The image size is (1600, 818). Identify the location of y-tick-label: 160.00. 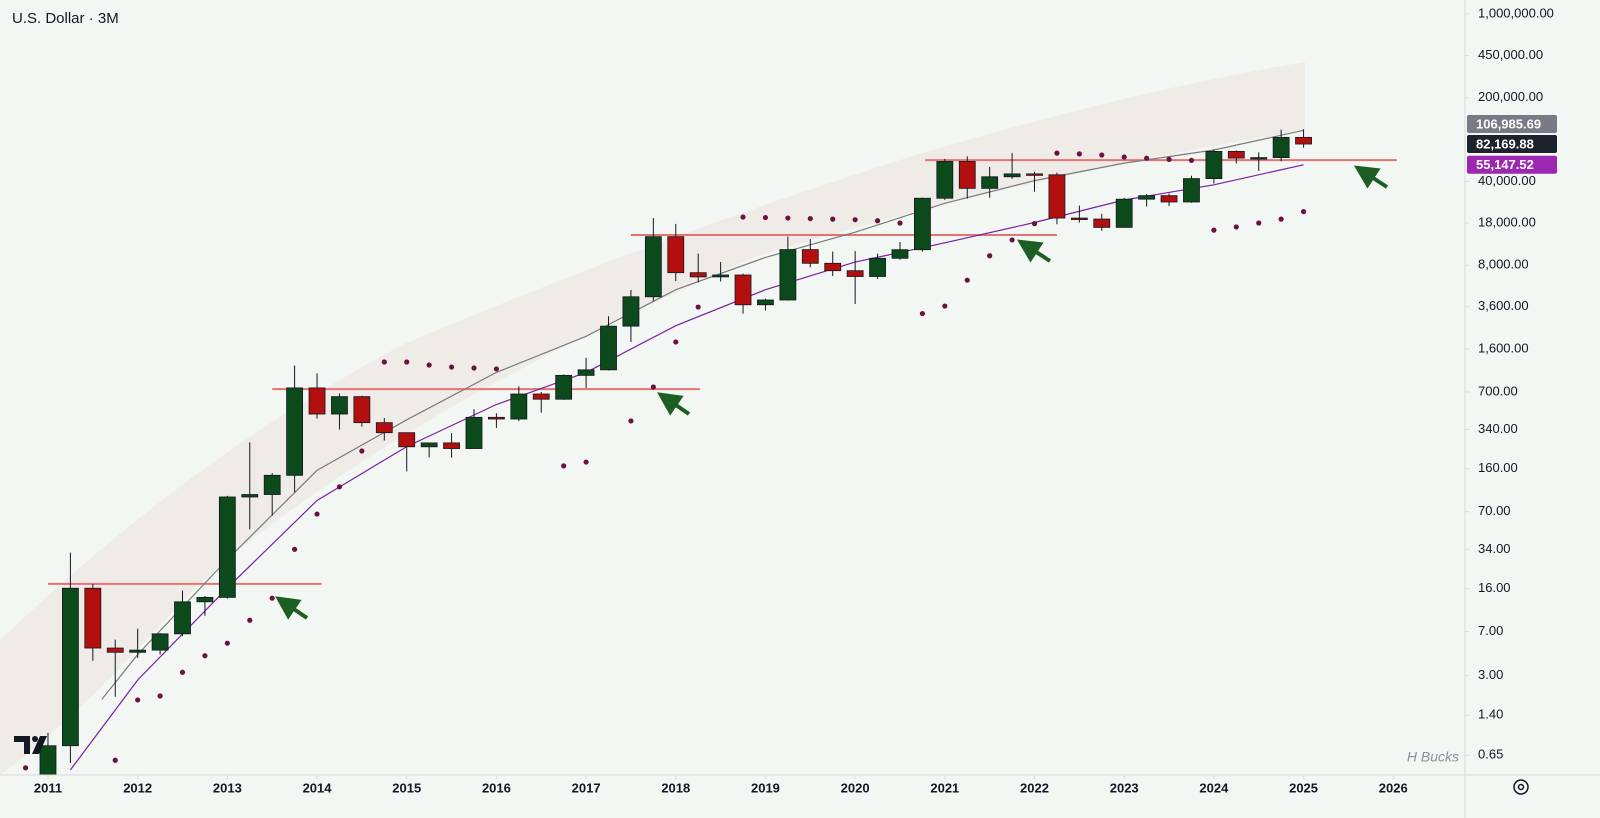
(1498, 467).